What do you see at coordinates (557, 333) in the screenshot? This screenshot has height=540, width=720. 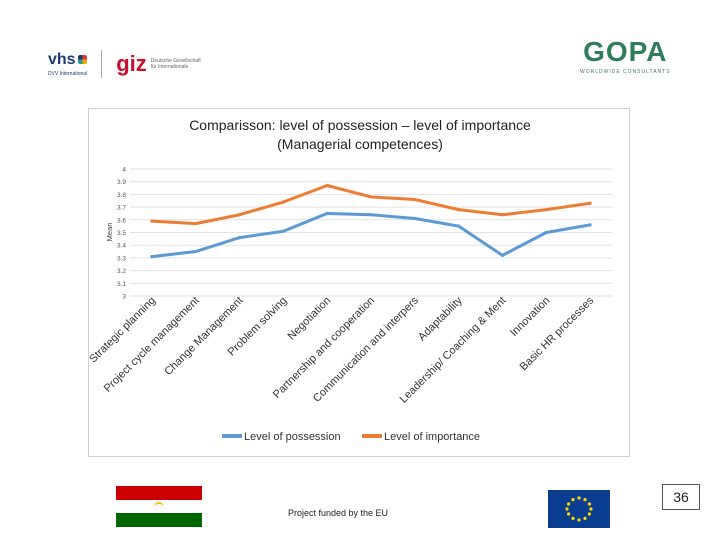 I see `x-tick-label: Basic HR processes` at bounding box center [557, 333].